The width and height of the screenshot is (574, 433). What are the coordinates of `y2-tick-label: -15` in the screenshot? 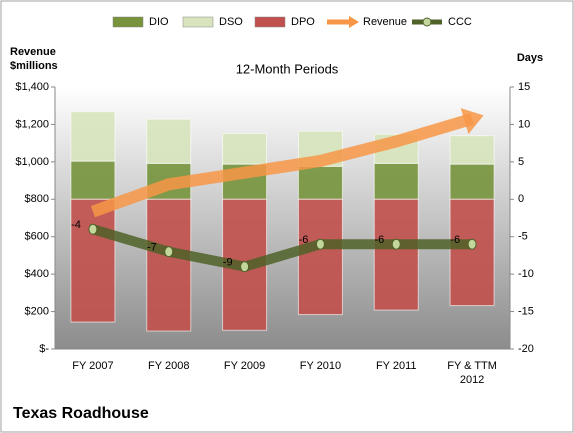 It's located at (526, 311).